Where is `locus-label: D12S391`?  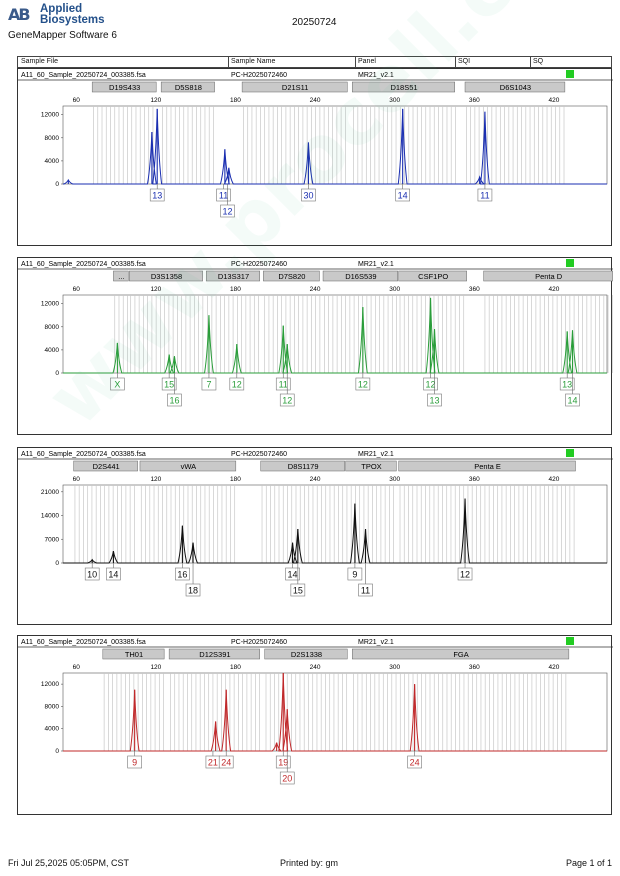 locus-label: D12S391 is located at coordinates (214, 654).